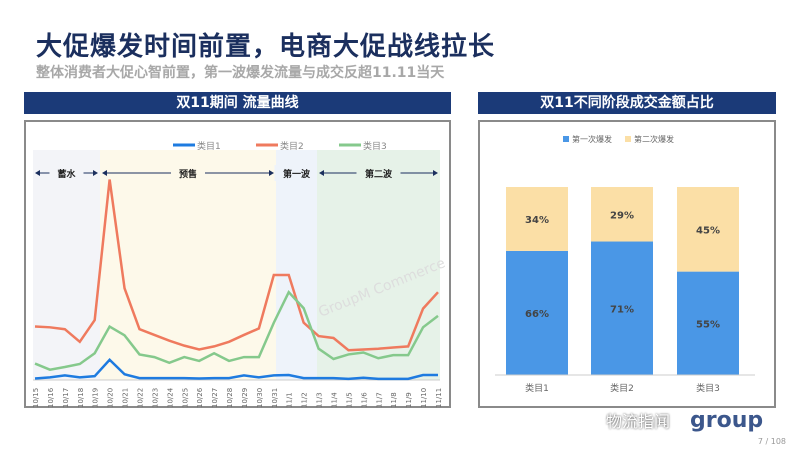  What do you see at coordinates (111, 398) in the screenshot?
I see `x-tick-label: 10/20` at bounding box center [111, 398].